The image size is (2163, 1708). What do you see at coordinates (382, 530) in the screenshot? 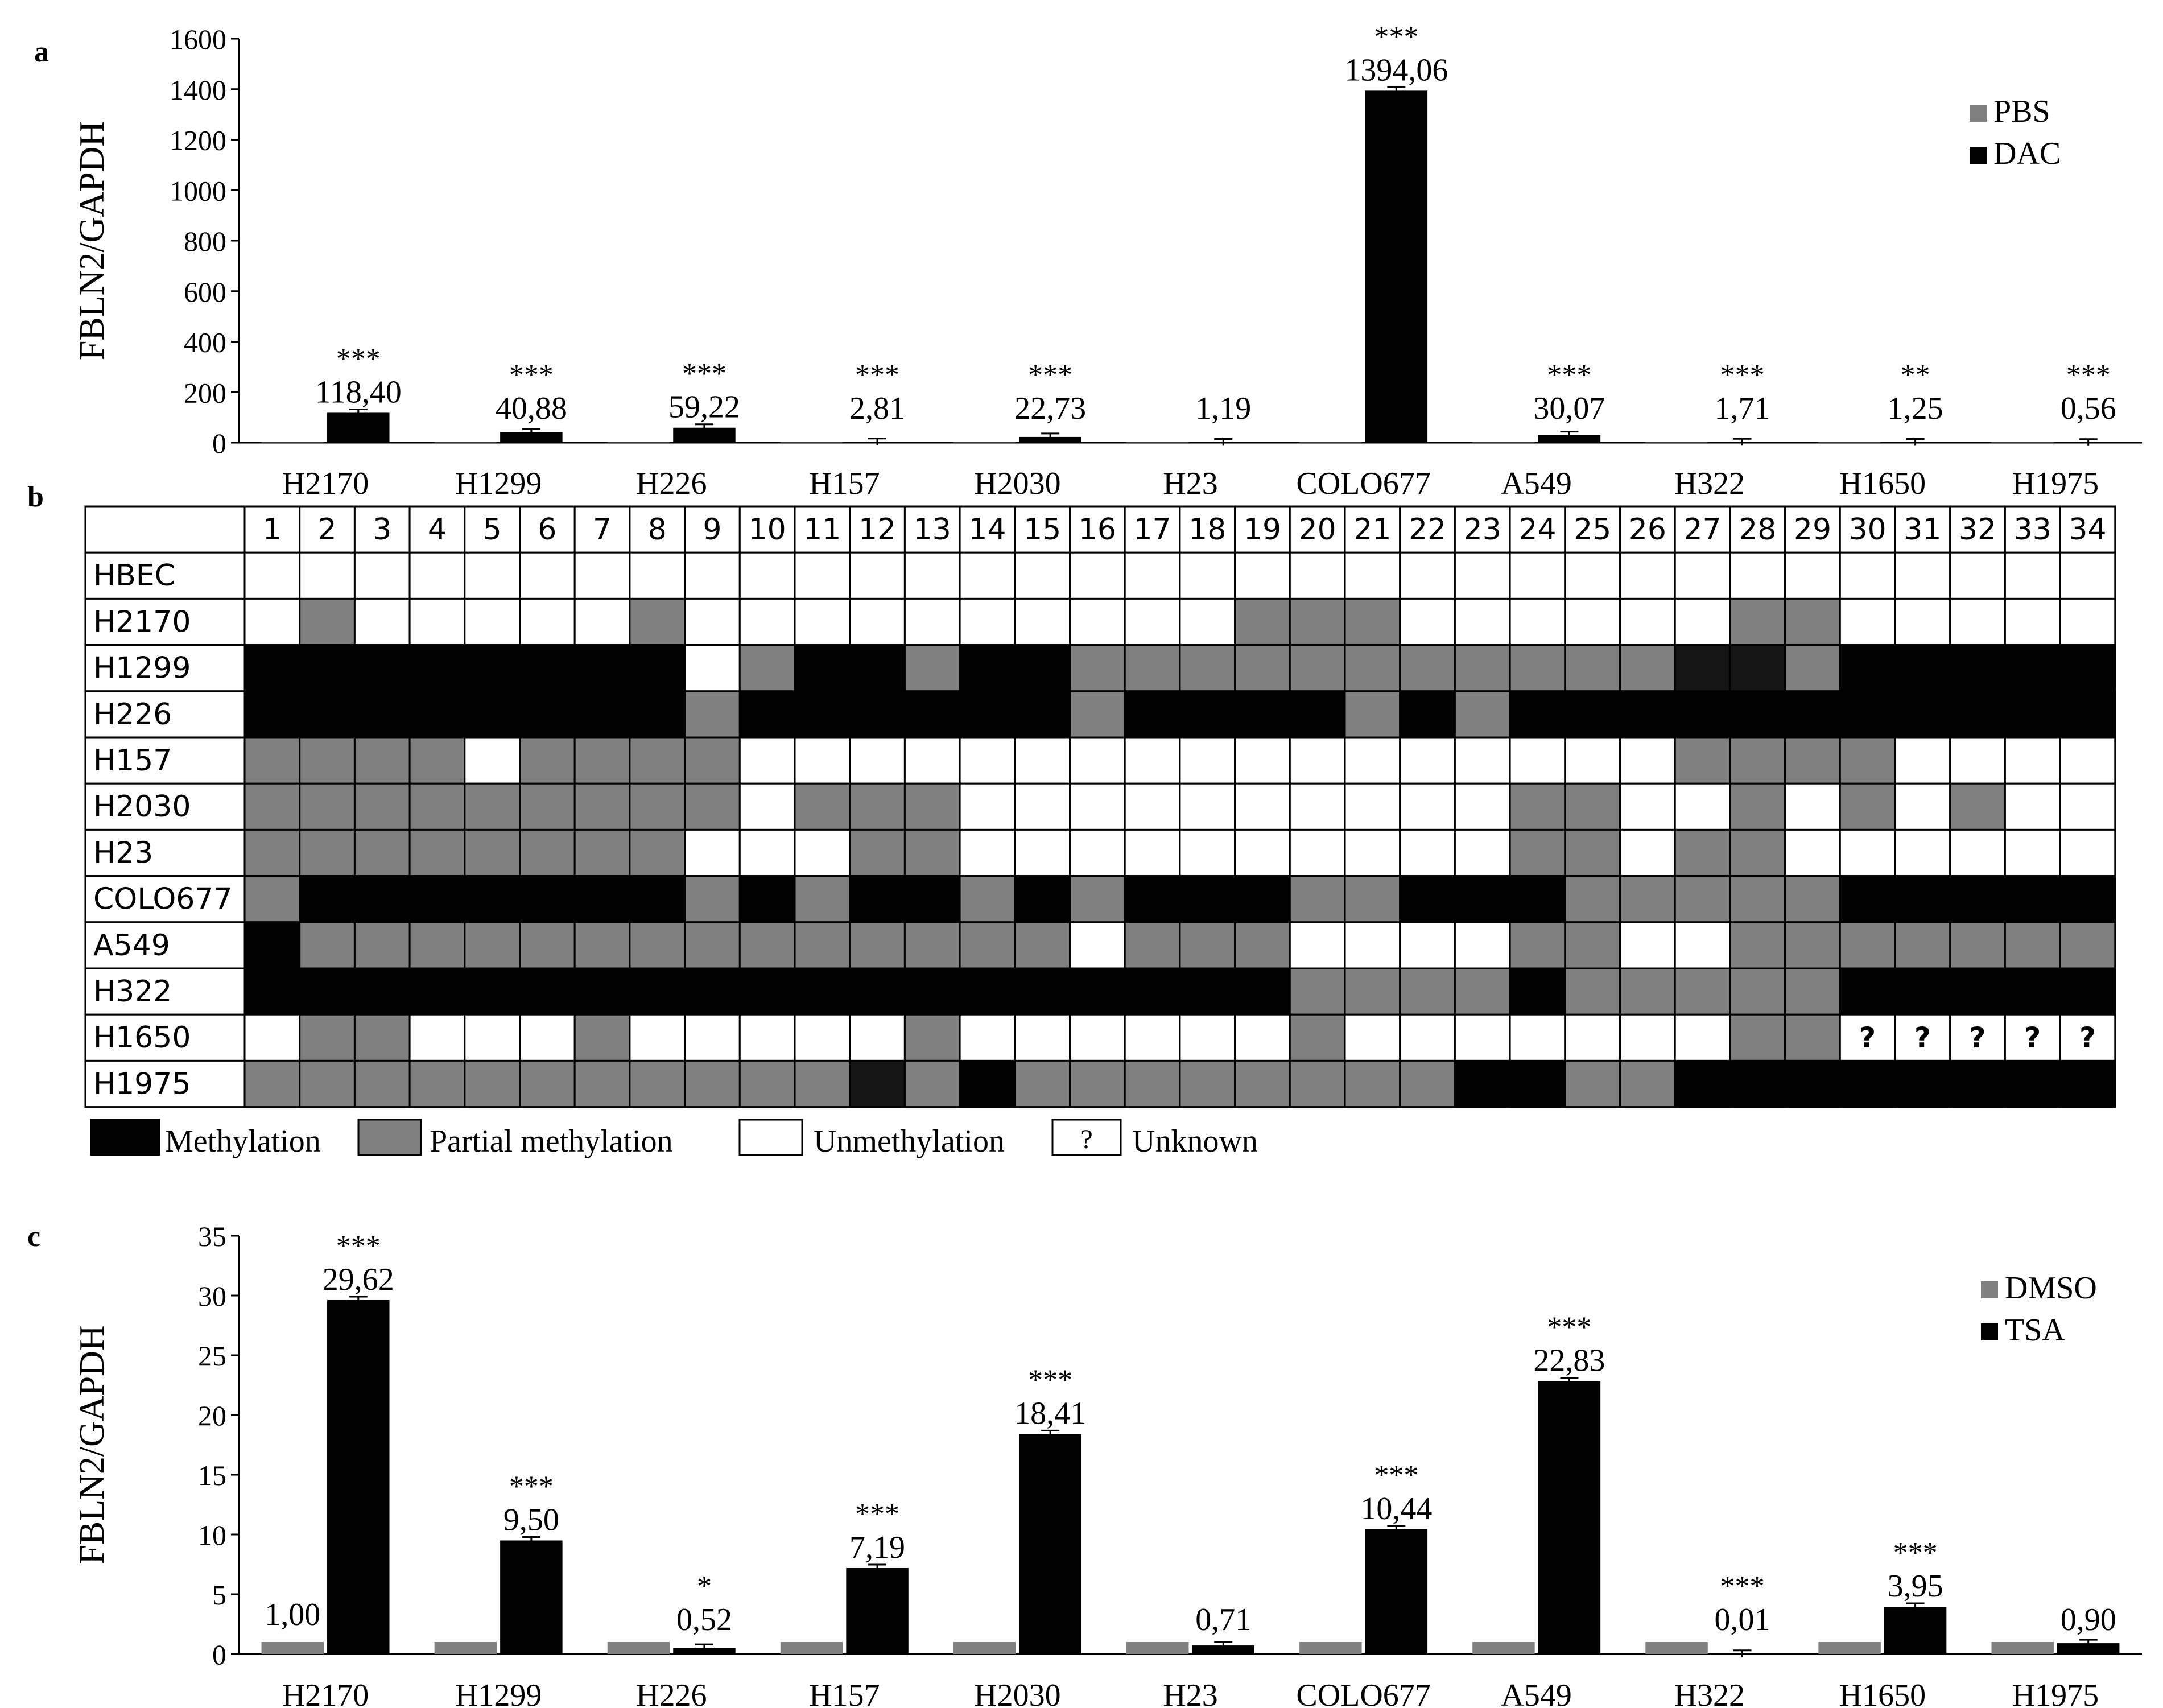
I see `column-header-label: 3` at bounding box center [382, 530].